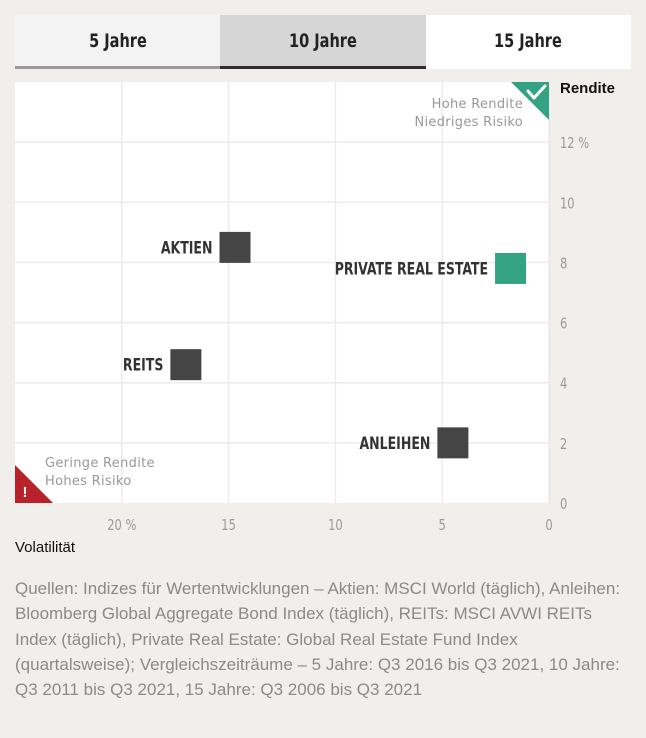  Describe the element at coordinates (411, 269) in the screenshot. I see `point-label-private-real-estate: PRIVATE REAL ESTATE` at that location.